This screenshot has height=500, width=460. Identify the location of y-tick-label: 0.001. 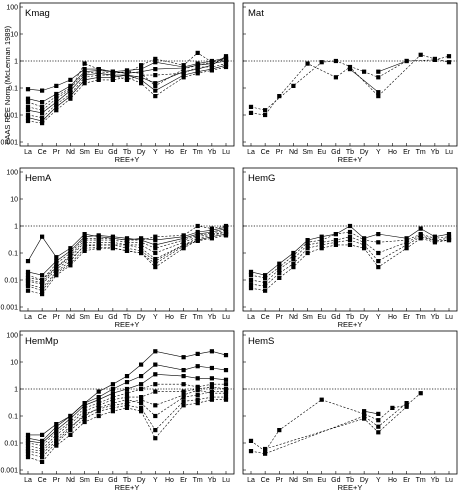
(9, 470).